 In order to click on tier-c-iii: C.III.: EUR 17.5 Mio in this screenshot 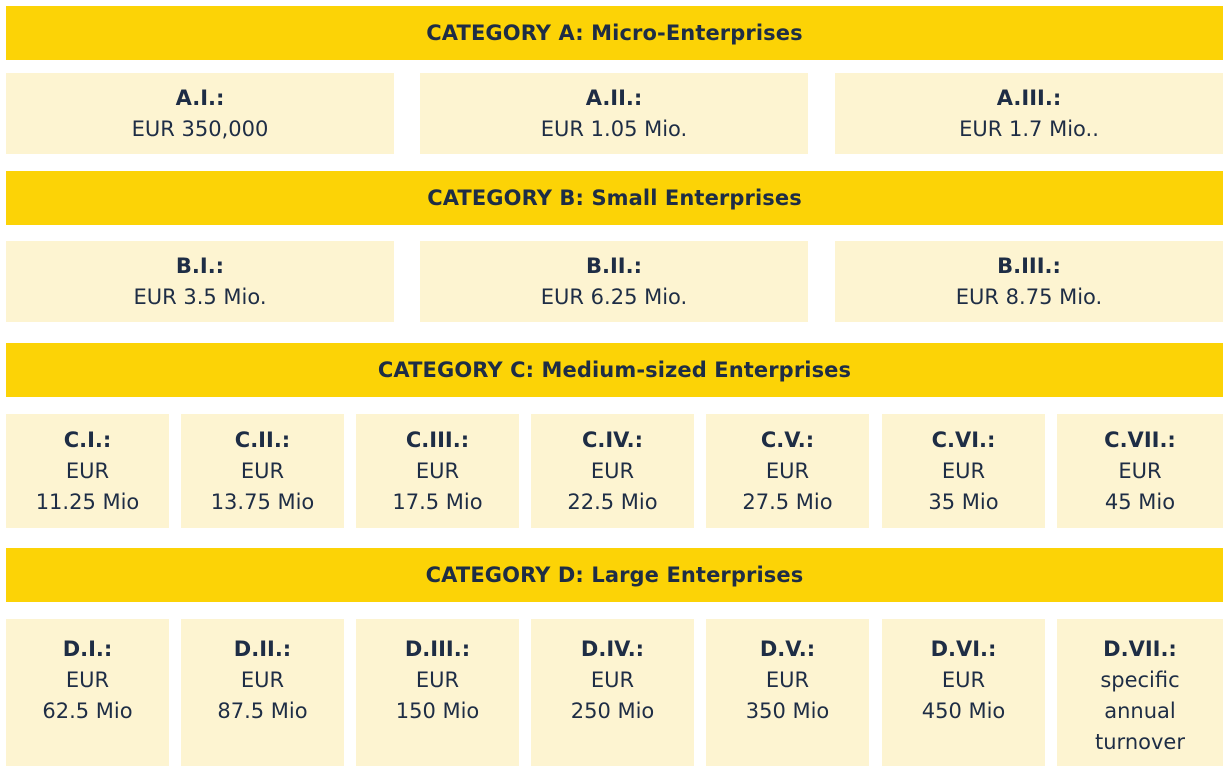, I will do `click(437, 471)`.